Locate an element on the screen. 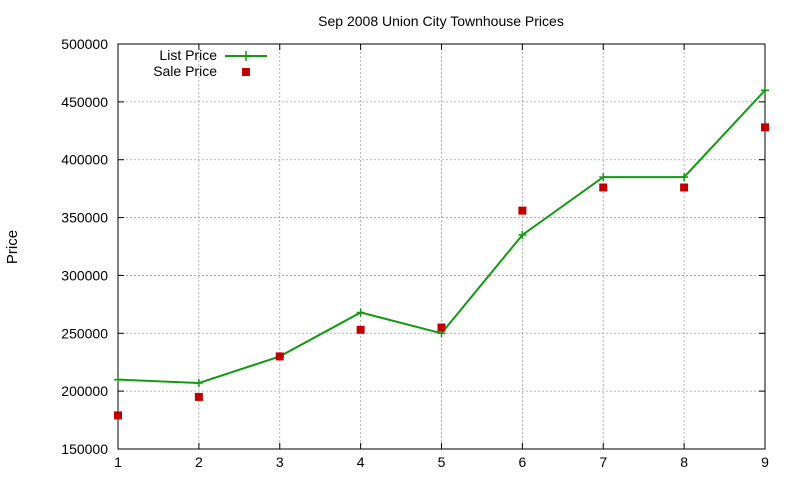 Image resolution: width=800 pixels, height=485 pixels. legend-label-sale-price: Sale Price is located at coordinates (185, 71).